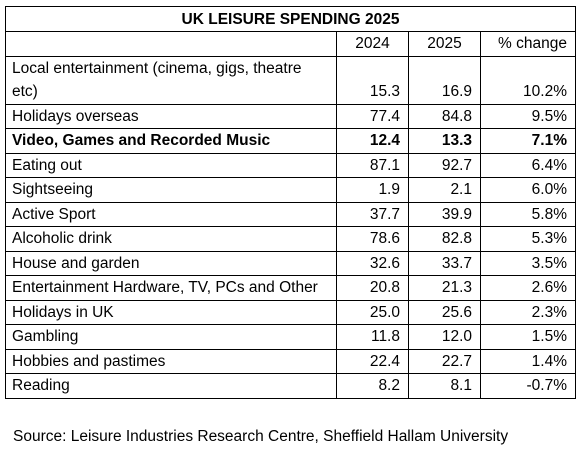  I want to click on row-category: Holidays in UK, so click(171, 312).